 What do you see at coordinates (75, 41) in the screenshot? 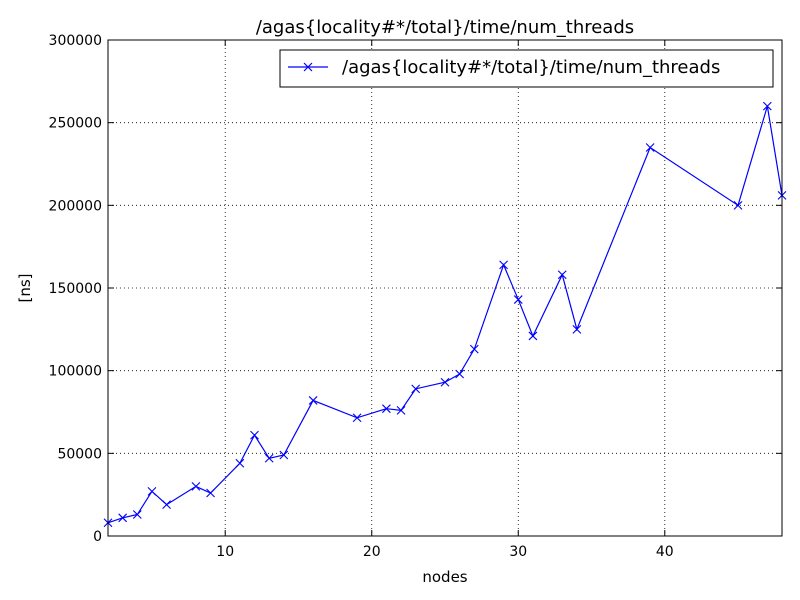
I see `y-tick-label: 300000` at bounding box center [75, 41].